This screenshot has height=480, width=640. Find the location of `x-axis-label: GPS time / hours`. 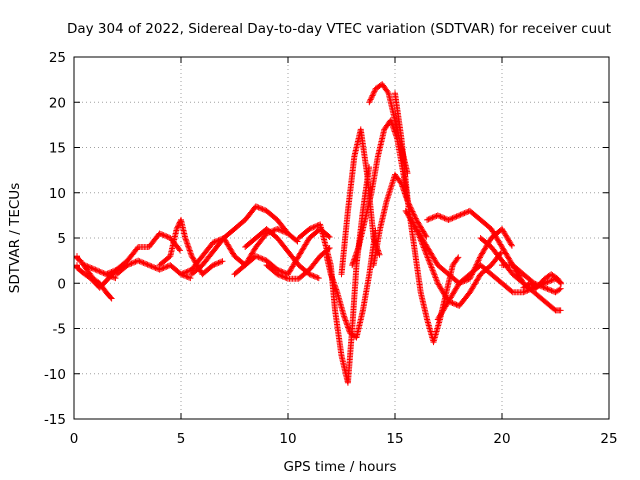

x-axis-label: GPS time / hours is located at coordinates (339, 467).